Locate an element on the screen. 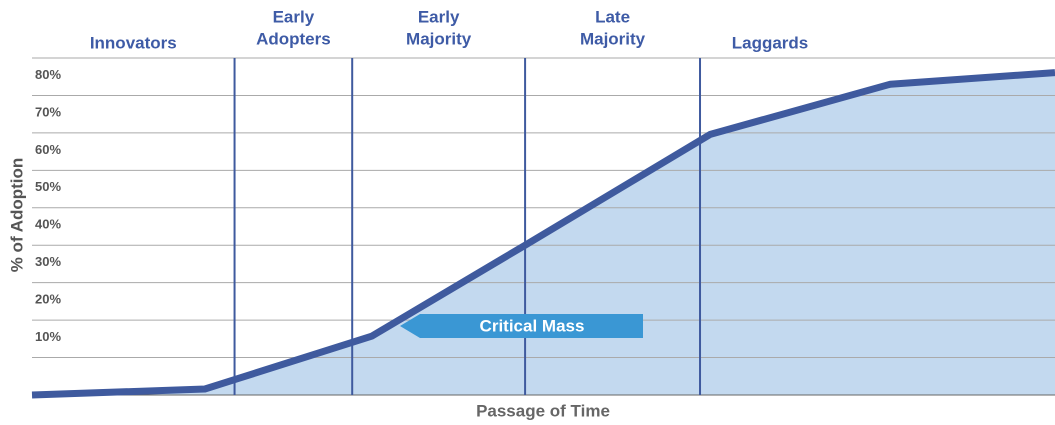 The width and height of the screenshot is (1055, 425). y-tick-label: 20% is located at coordinates (48, 299).